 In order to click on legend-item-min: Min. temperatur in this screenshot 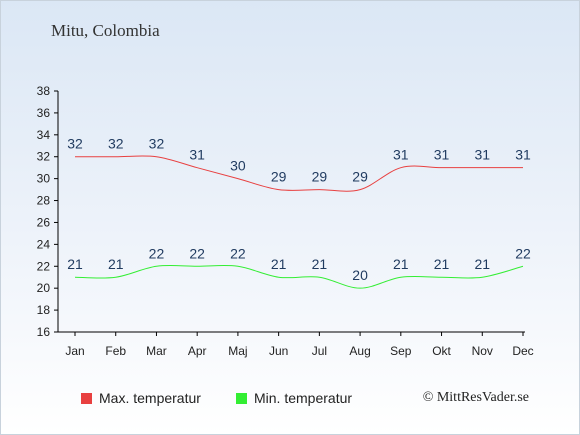, I will do `click(294, 398)`.